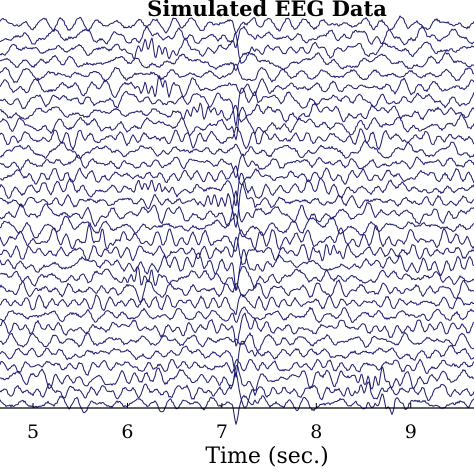  What do you see at coordinates (127, 432) in the screenshot?
I see `x-tick-label: 6` at bounding box center [127, 432].